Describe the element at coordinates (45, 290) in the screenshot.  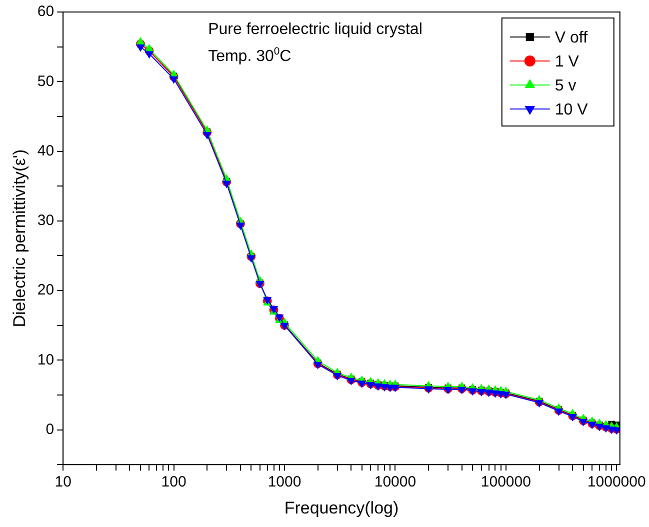
I see `y-tick-label: 20` at that location.